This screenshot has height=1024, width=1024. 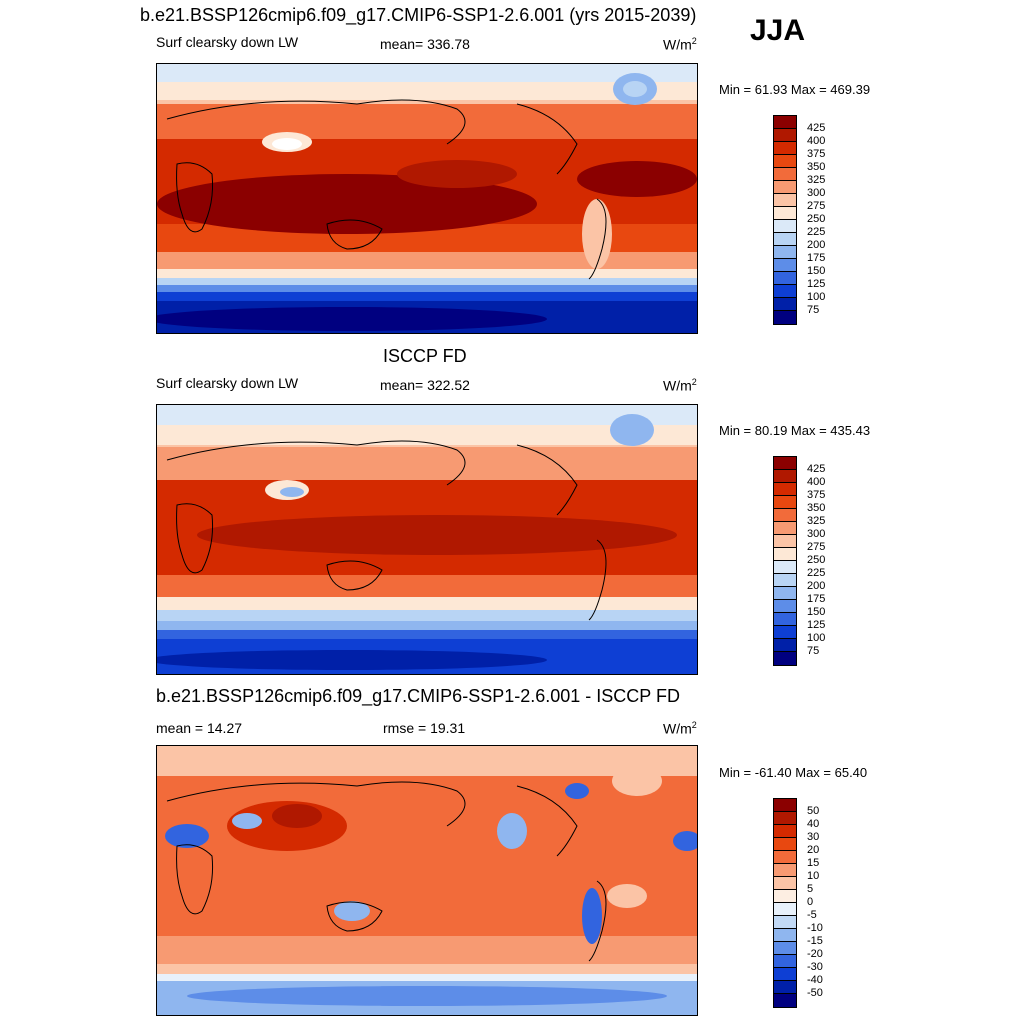 What do you see at coordinates (793, 772) in the screenshot?
I see `panel-3-minmax: Min = -61.40 Max = 65.40` at bounding box center [793, 772].